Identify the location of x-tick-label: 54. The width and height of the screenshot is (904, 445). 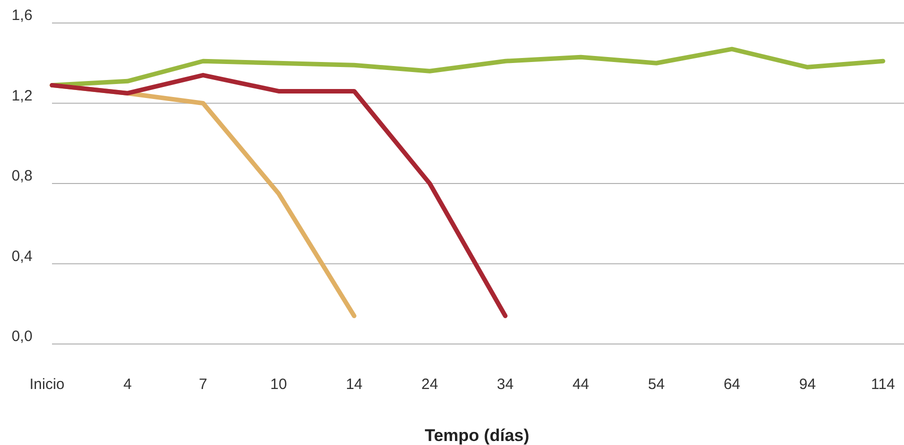
(656, 384).